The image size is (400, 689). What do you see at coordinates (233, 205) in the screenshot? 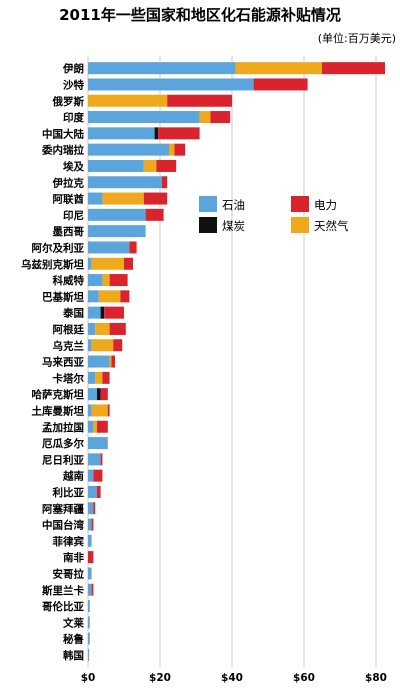
I see `legend-label: 石油` at bounding box center [233, 205].